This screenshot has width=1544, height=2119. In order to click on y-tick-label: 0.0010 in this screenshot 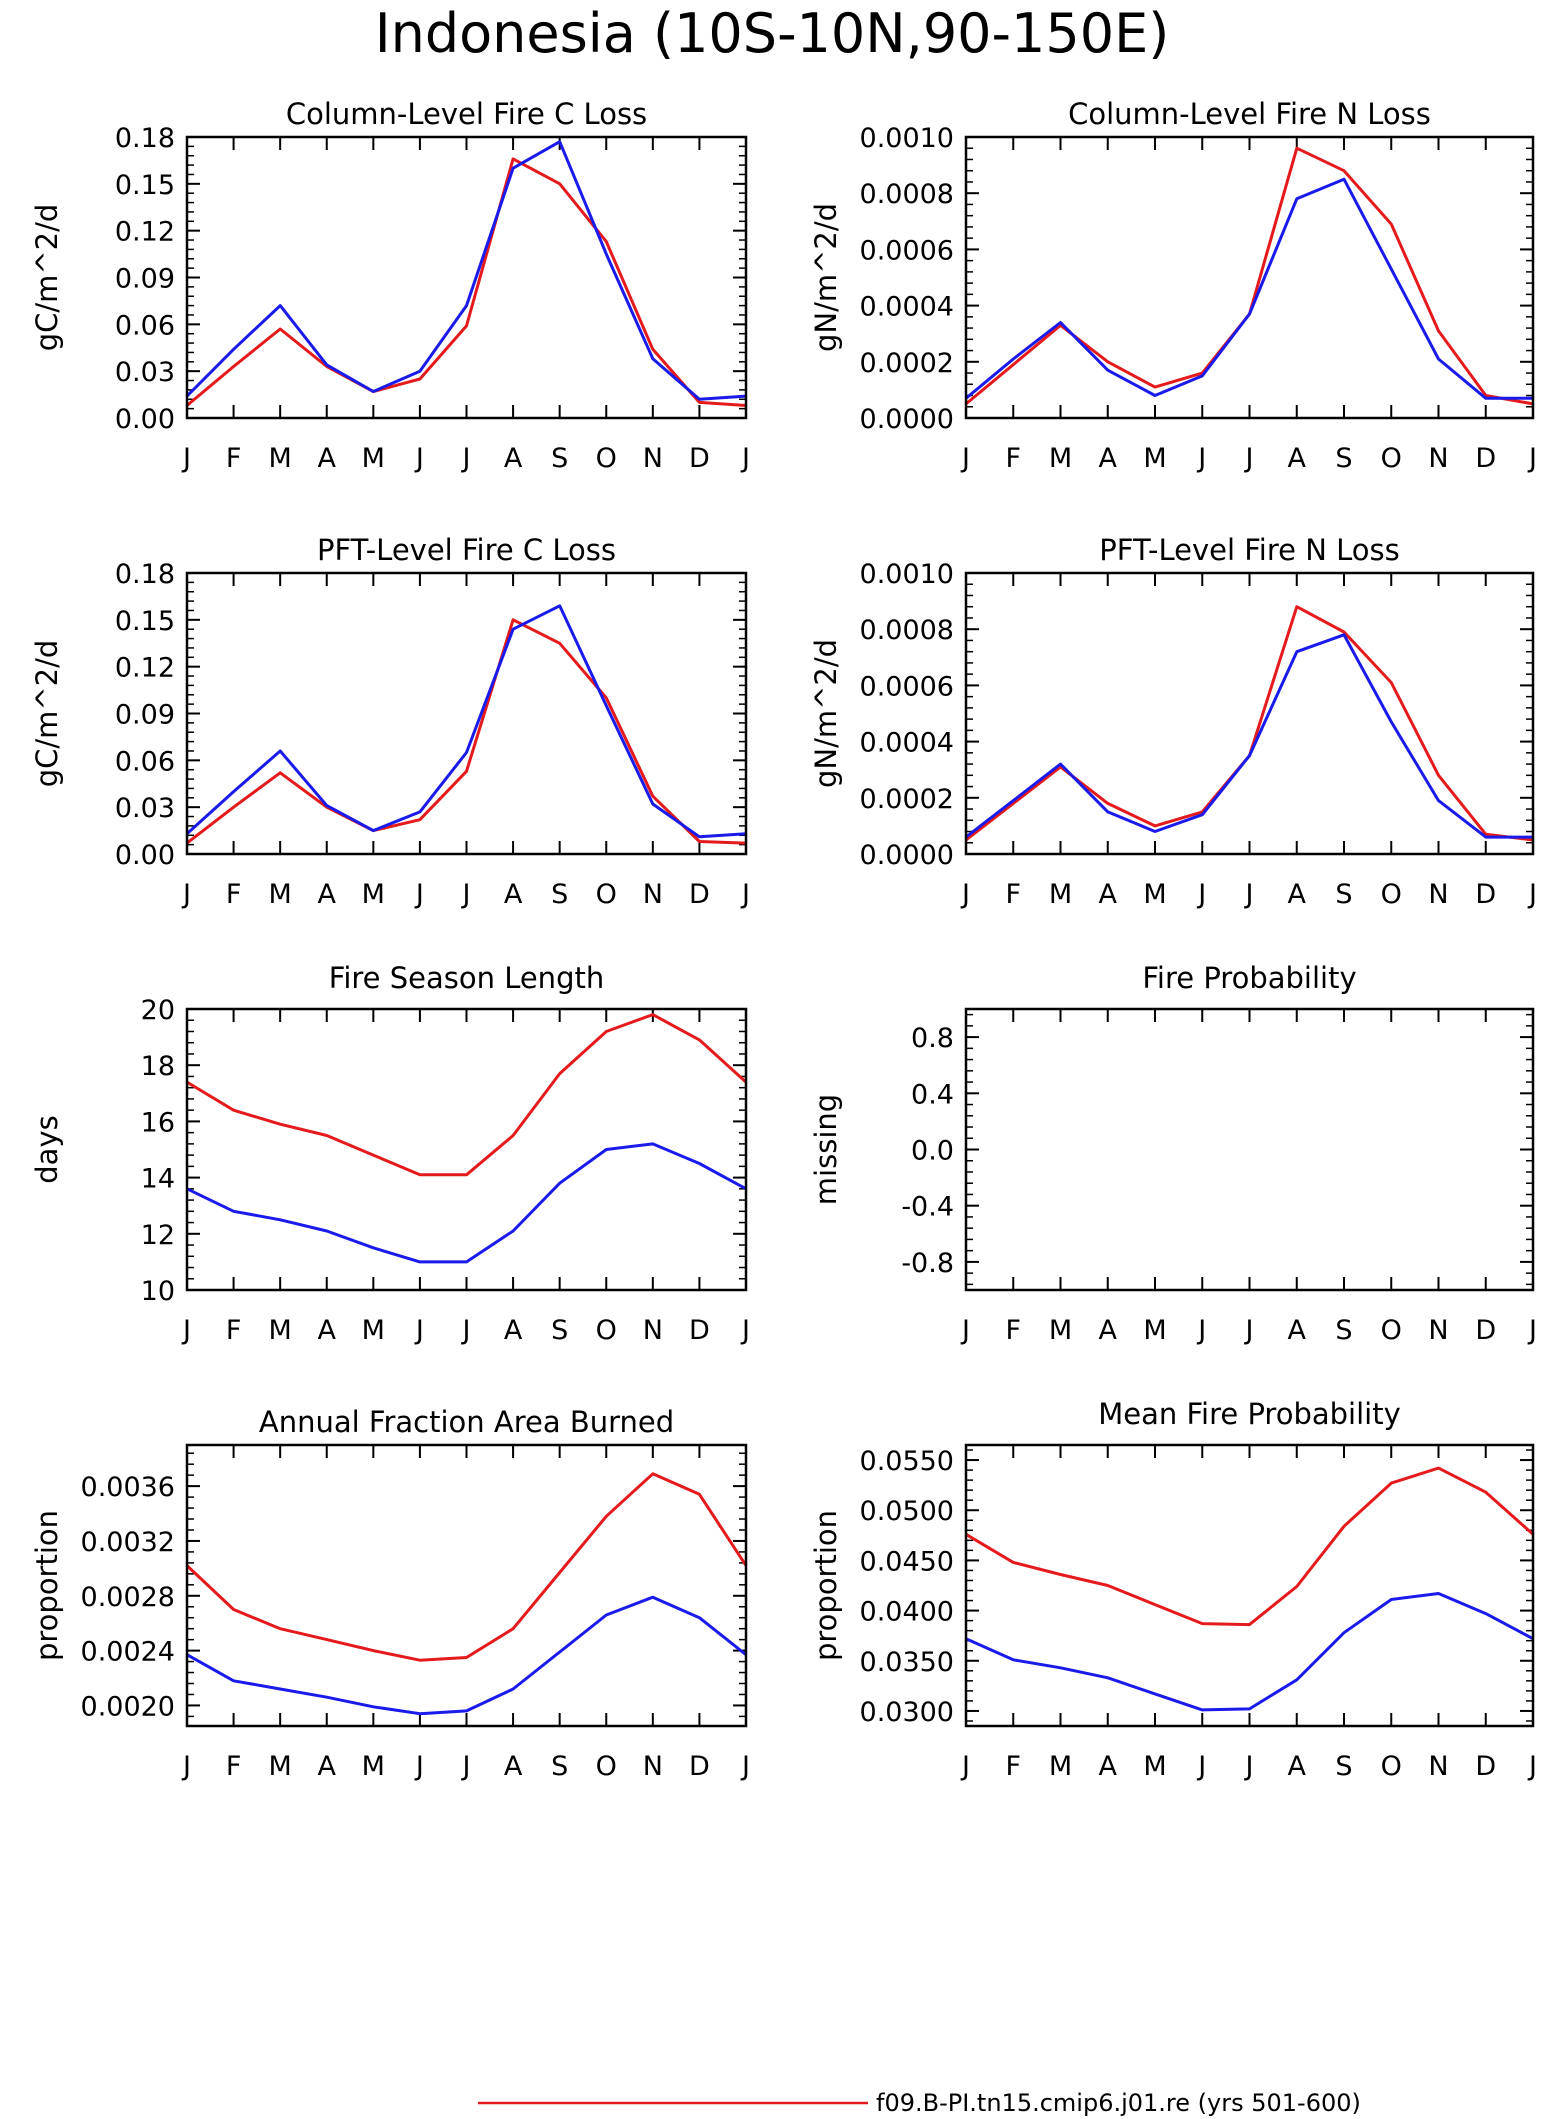, I will do `click(907, 574)`.